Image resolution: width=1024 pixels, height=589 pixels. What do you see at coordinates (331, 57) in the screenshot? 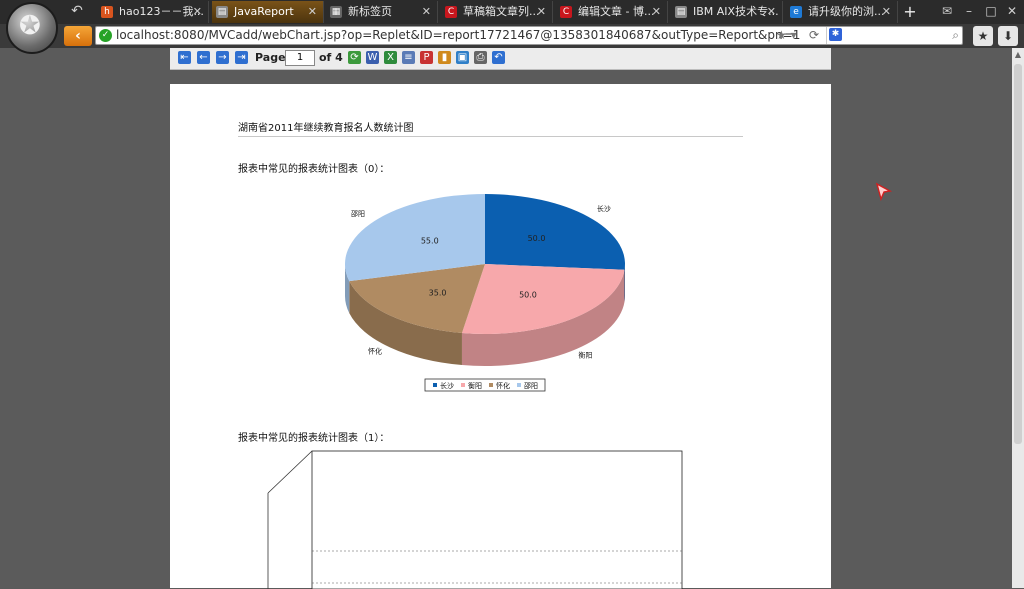
I see `page-count-label: of 4` at bounding box center [331, 57].